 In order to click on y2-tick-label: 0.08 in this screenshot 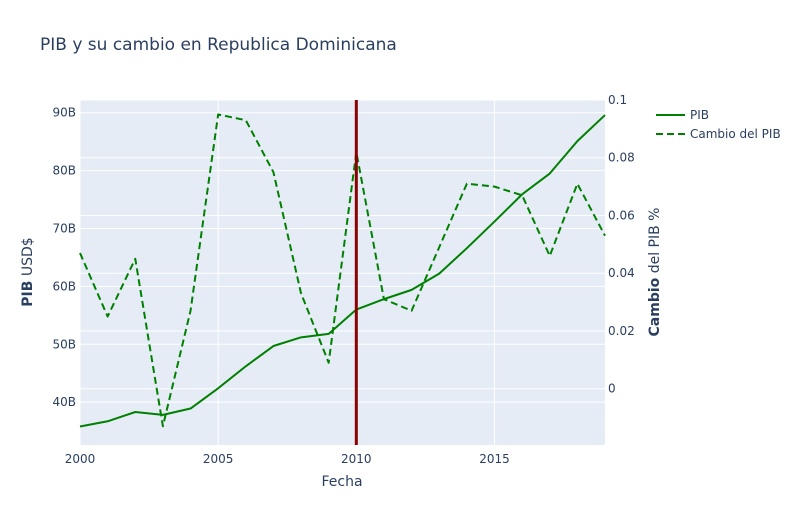, I will do `click(621, 158)`.